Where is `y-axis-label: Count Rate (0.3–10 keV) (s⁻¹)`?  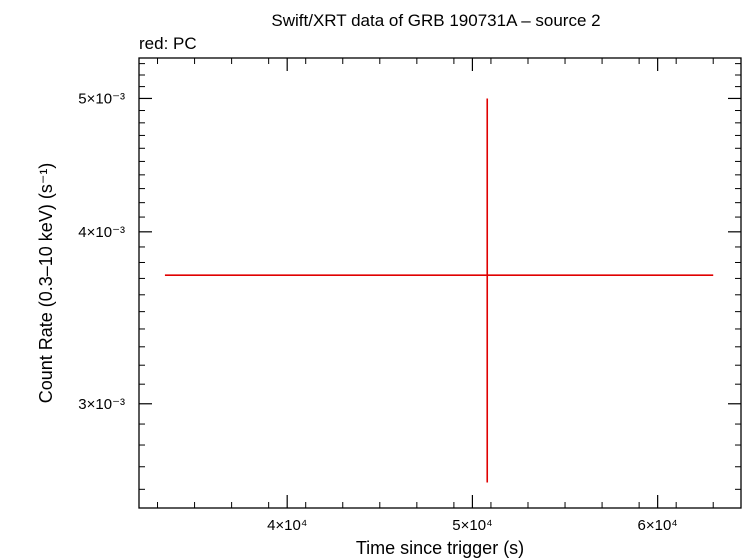 y-axis-label: Count Rate (0.3–10 keV) (s⁻¹) is located at coordinates (46, 283).